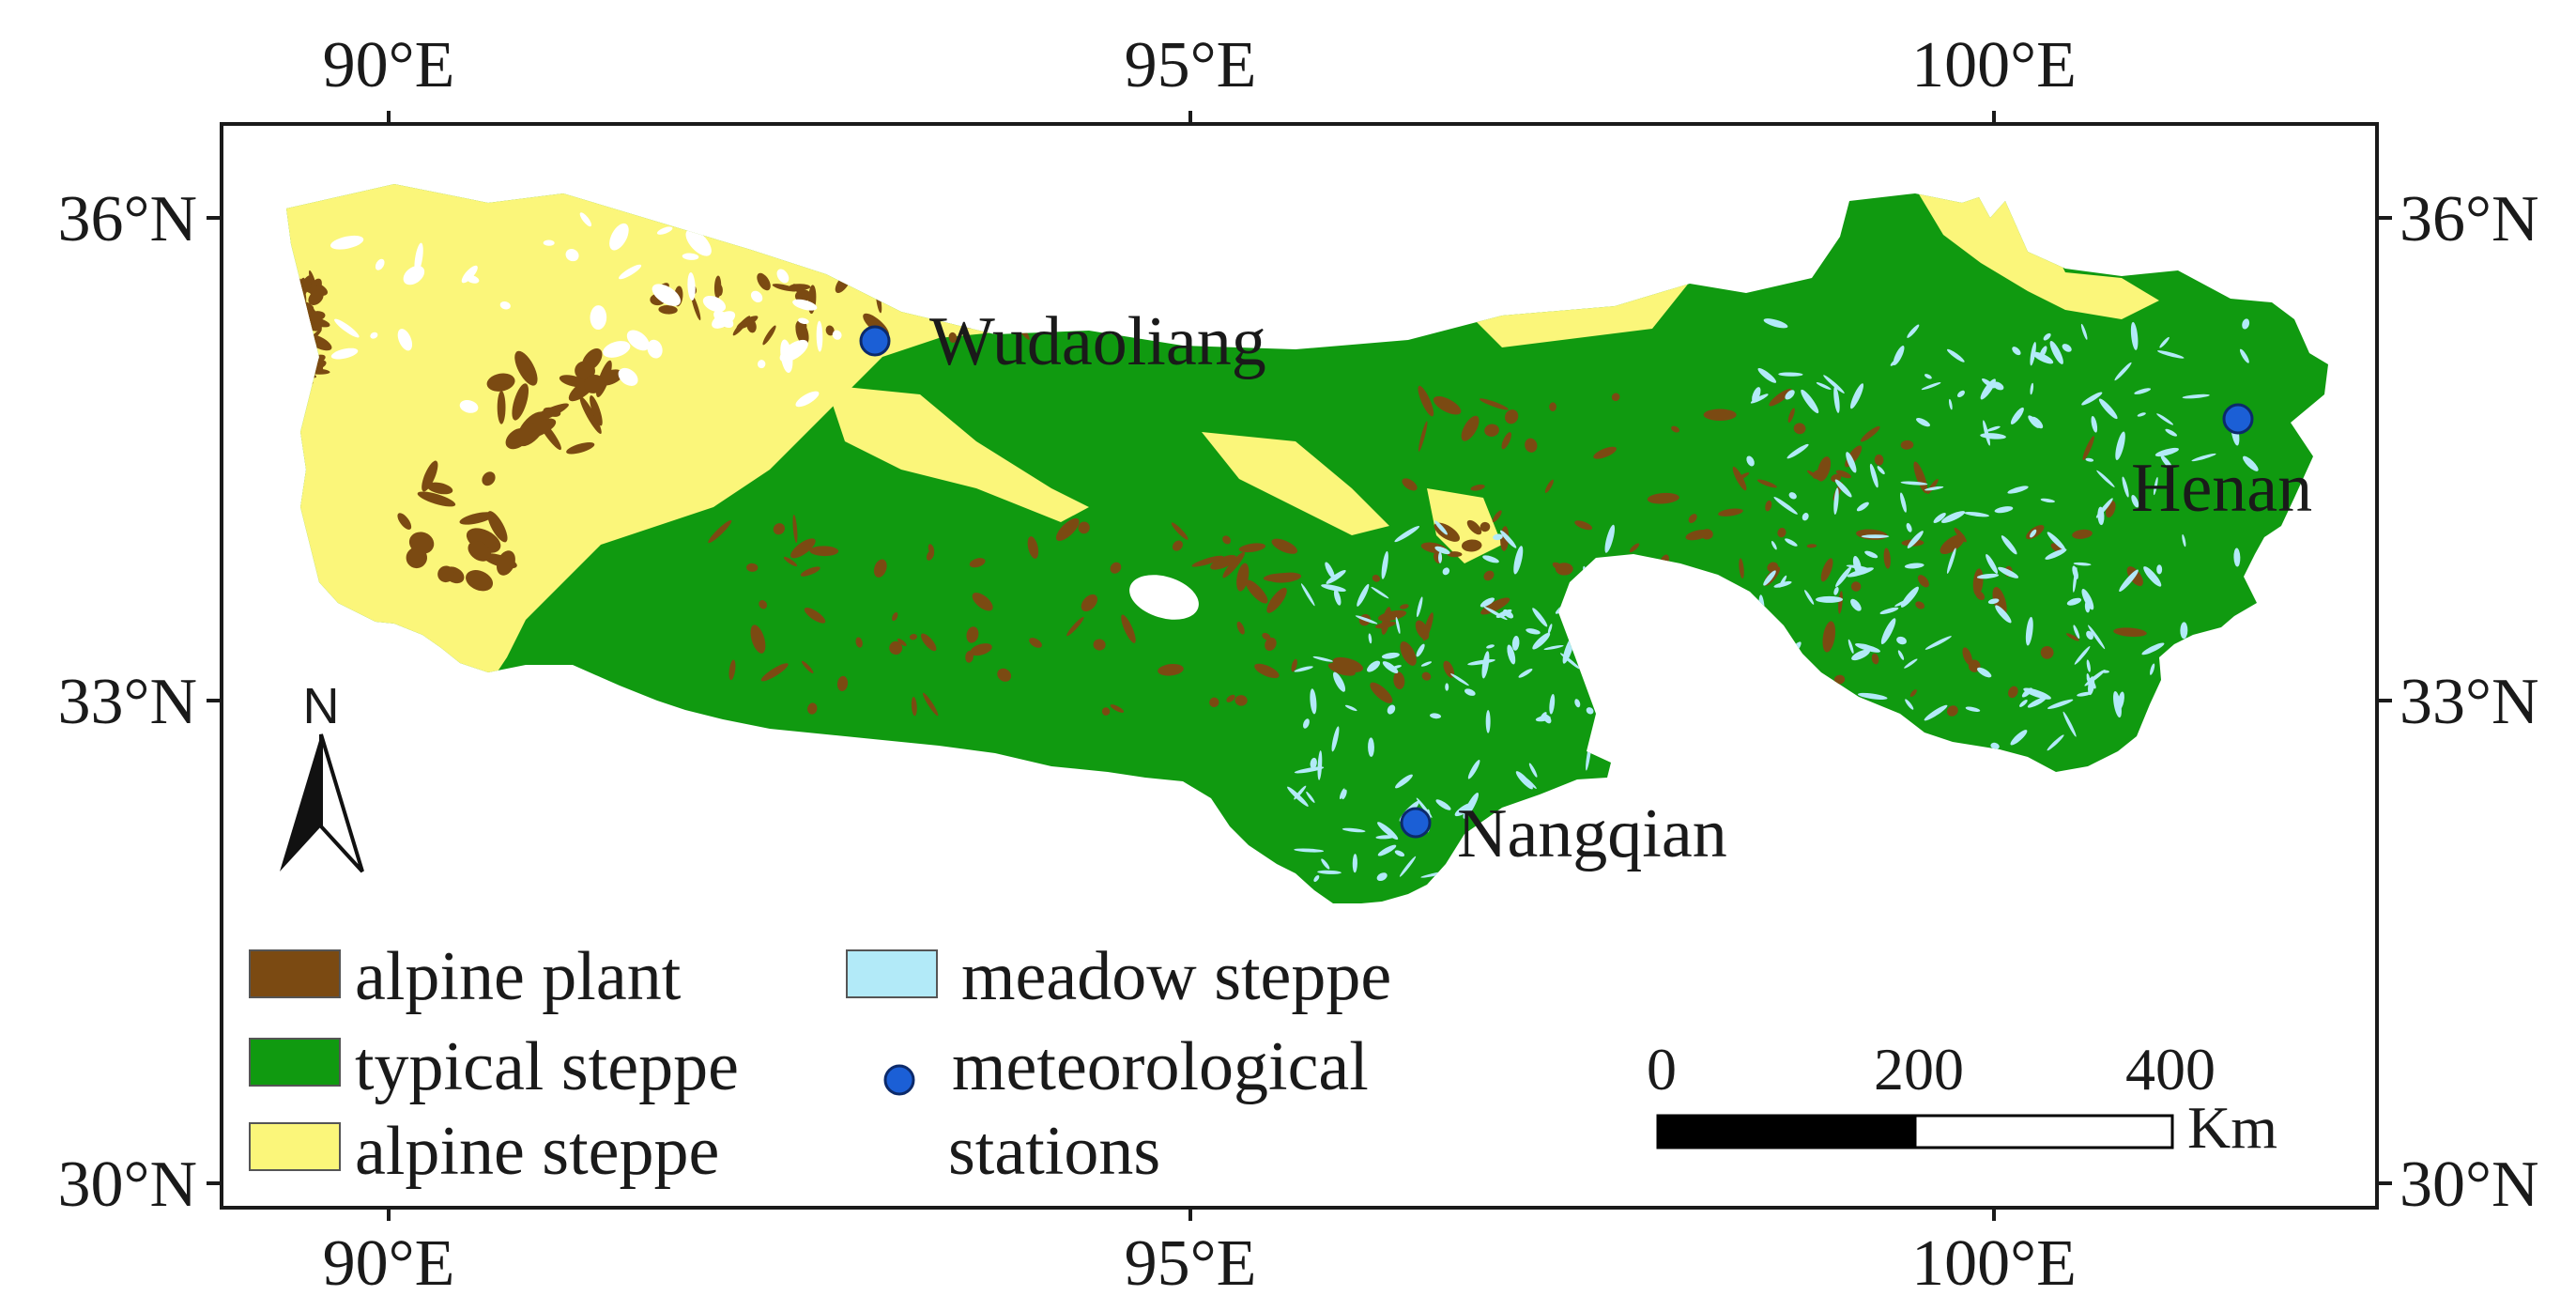  I want to click on top-axis-labels: 90°E 95°E 100°E, so click(1200, 65).